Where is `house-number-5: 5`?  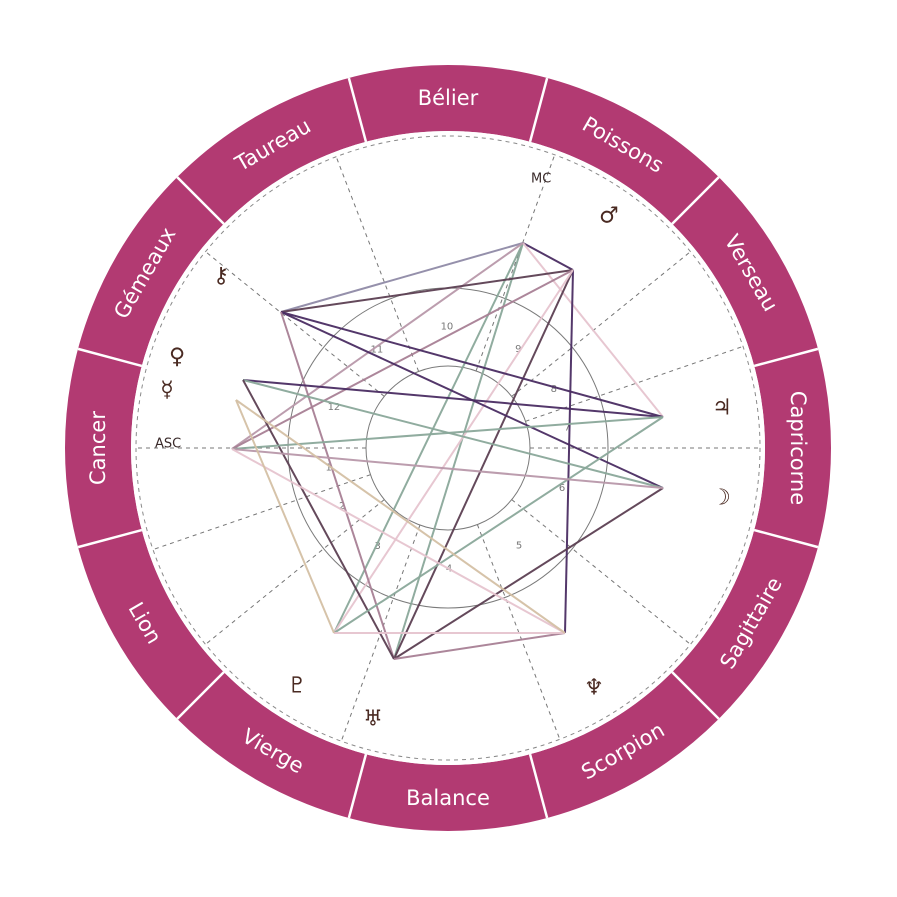 house-number-5: 5 is located at coordinates (519, 545).